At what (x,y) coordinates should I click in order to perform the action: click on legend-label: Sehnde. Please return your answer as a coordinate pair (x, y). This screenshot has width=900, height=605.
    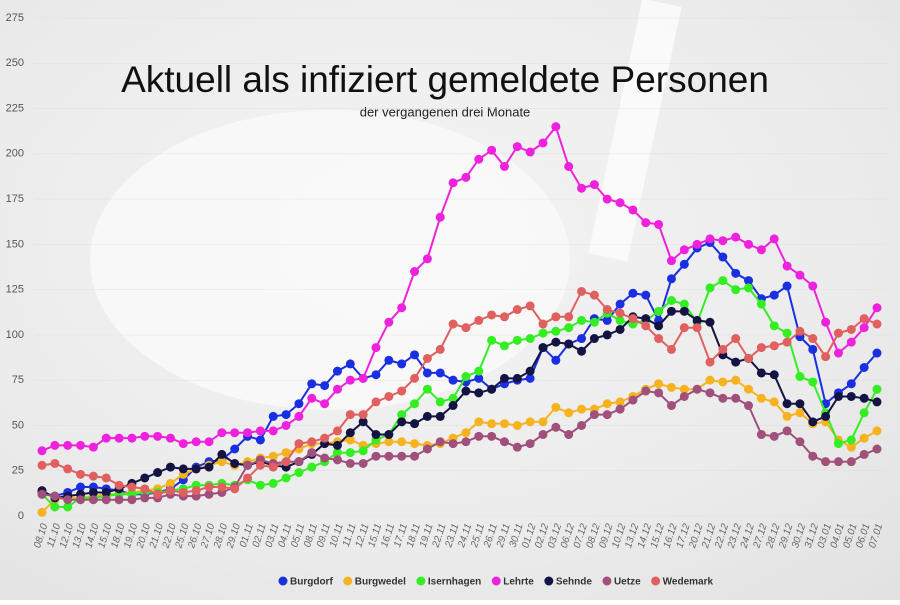
    Looking at the image, I should click on (574, 582).